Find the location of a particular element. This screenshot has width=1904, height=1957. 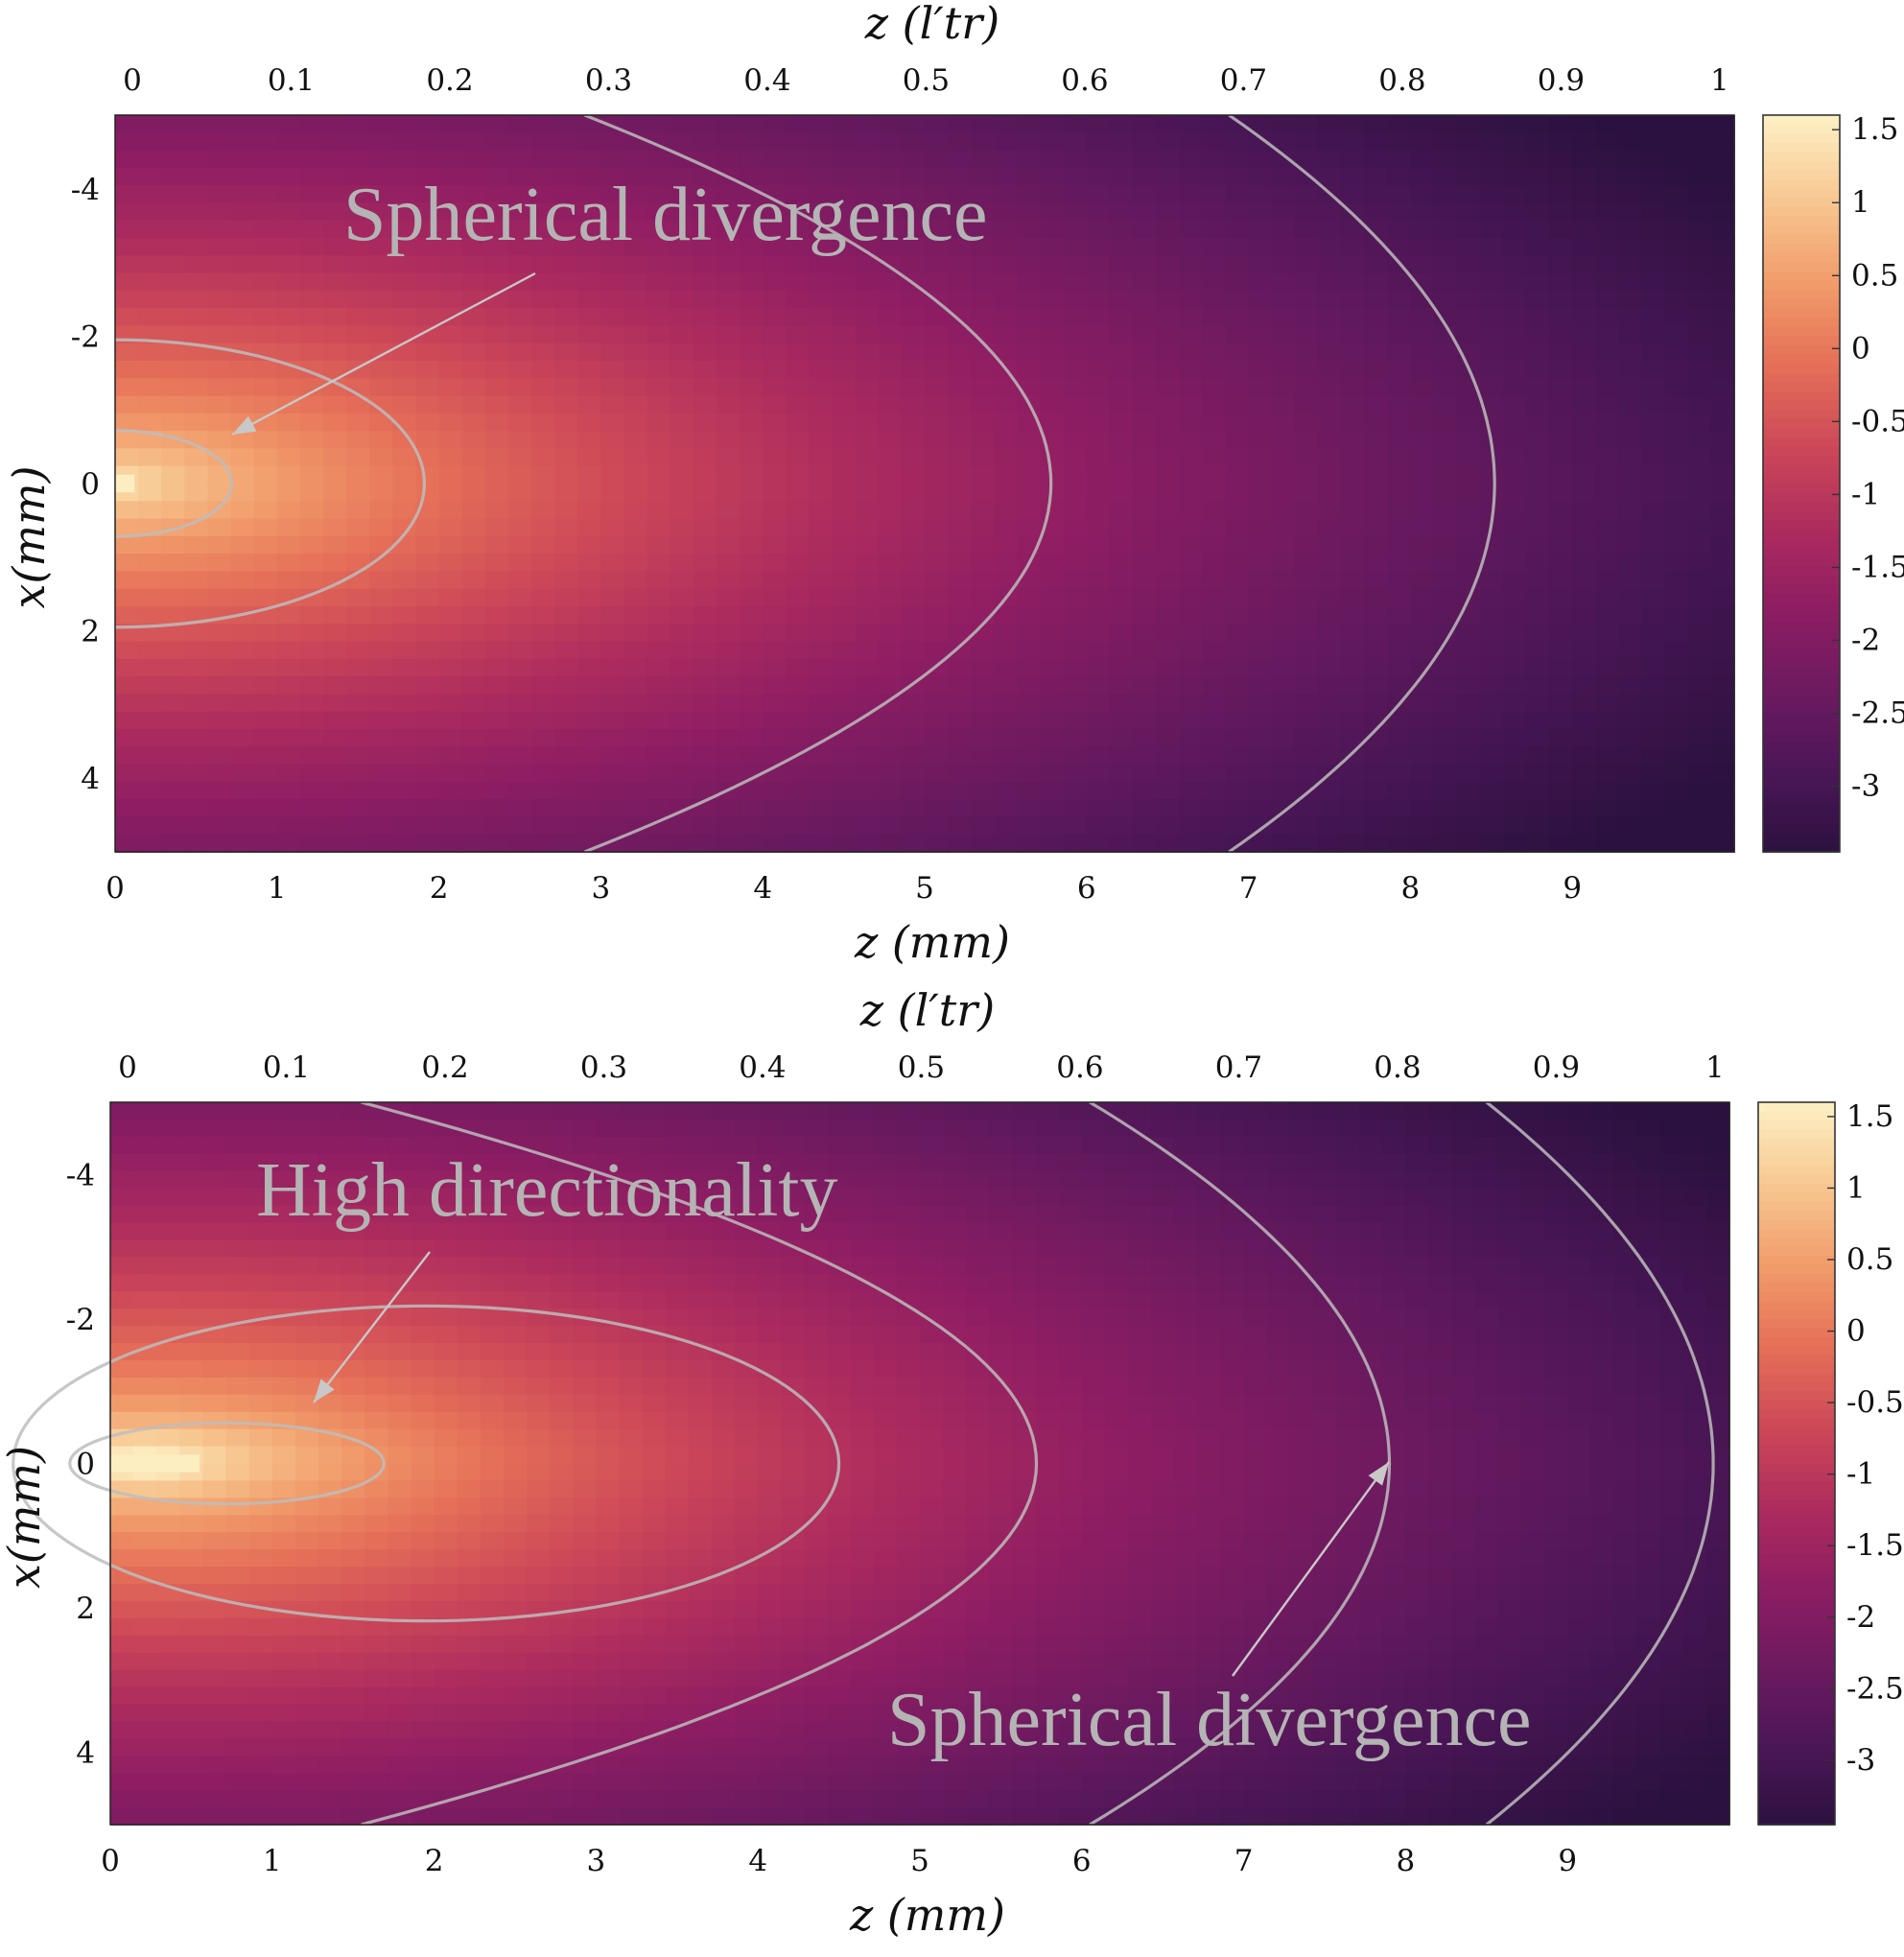

y-tick: 2 is located at coordinates (90, 632).